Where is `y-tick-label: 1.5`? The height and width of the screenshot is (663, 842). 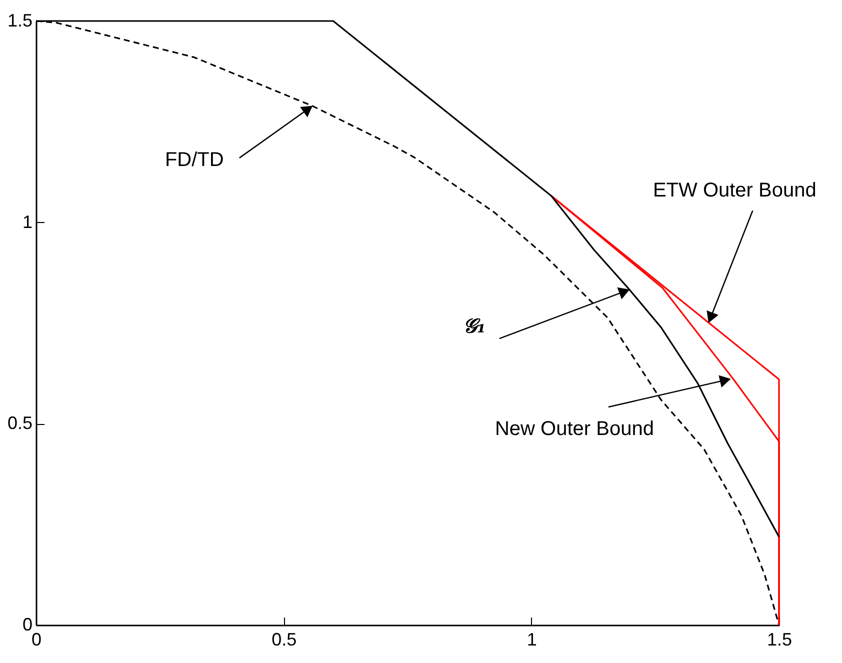
y-tick-label: 1.5 is located at coordinates (19, 20).